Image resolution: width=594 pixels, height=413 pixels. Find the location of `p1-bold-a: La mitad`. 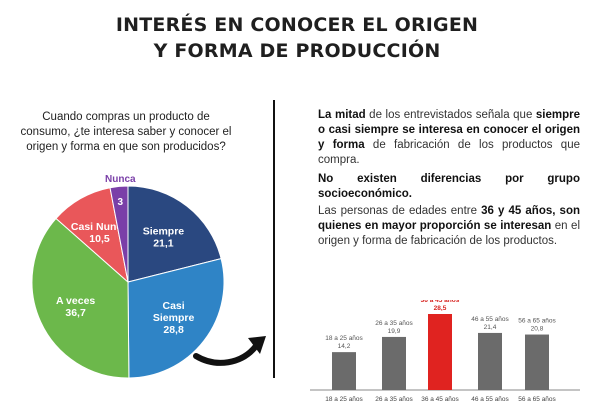

p1-bold-a: La mitad is located at coordinates (342, 115).